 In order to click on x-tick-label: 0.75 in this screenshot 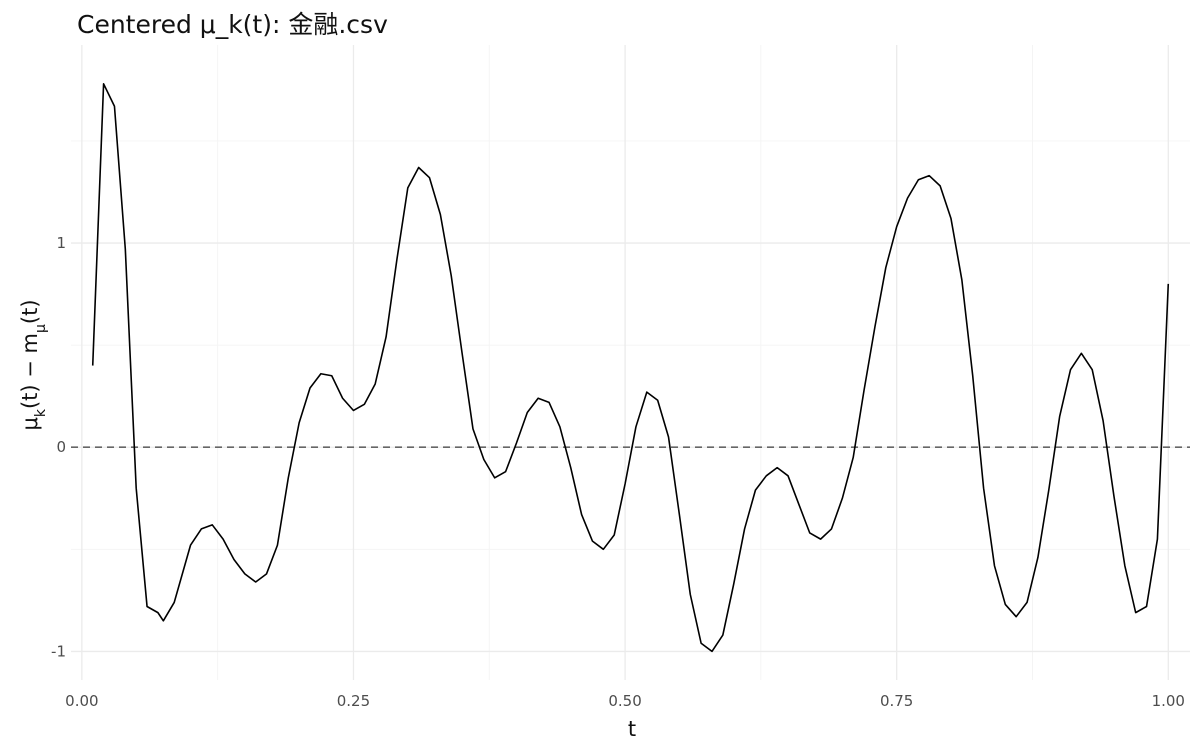, I will do `click(896, 701)`.